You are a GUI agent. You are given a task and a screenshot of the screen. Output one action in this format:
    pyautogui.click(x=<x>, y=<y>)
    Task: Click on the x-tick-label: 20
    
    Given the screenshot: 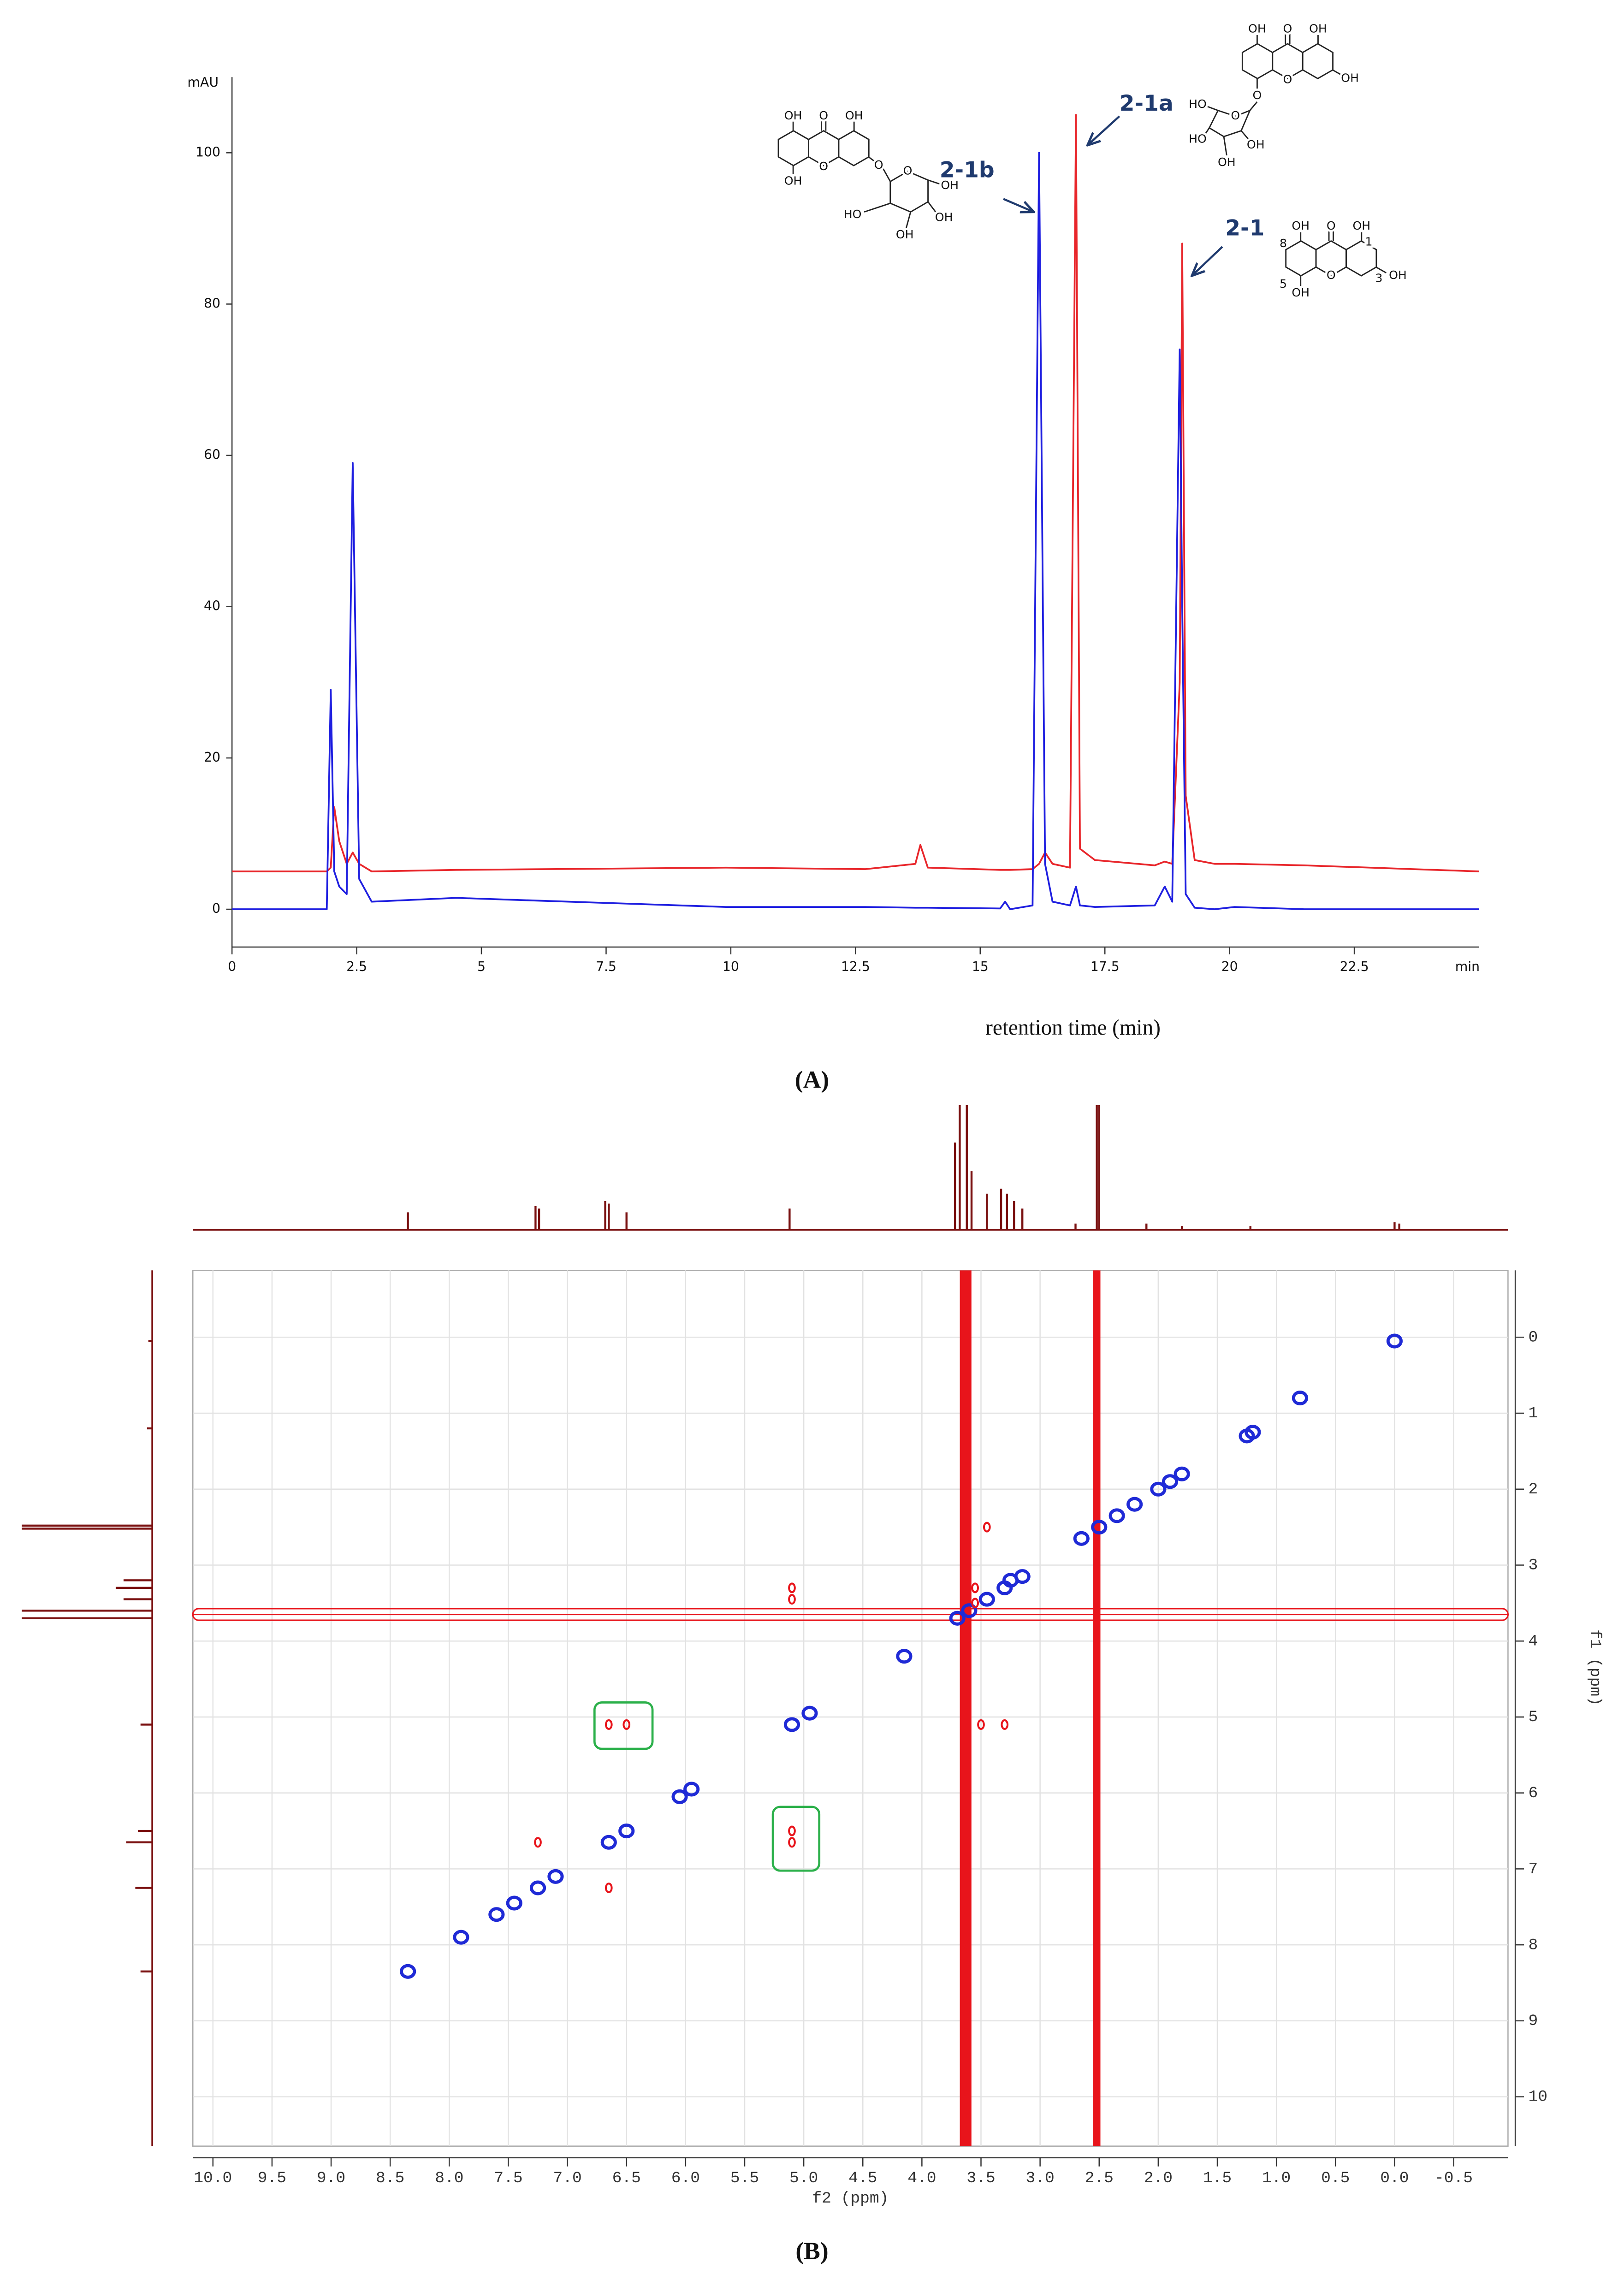 What is the action you would take?
    pyautogui.click(x=1229, y=966)
    